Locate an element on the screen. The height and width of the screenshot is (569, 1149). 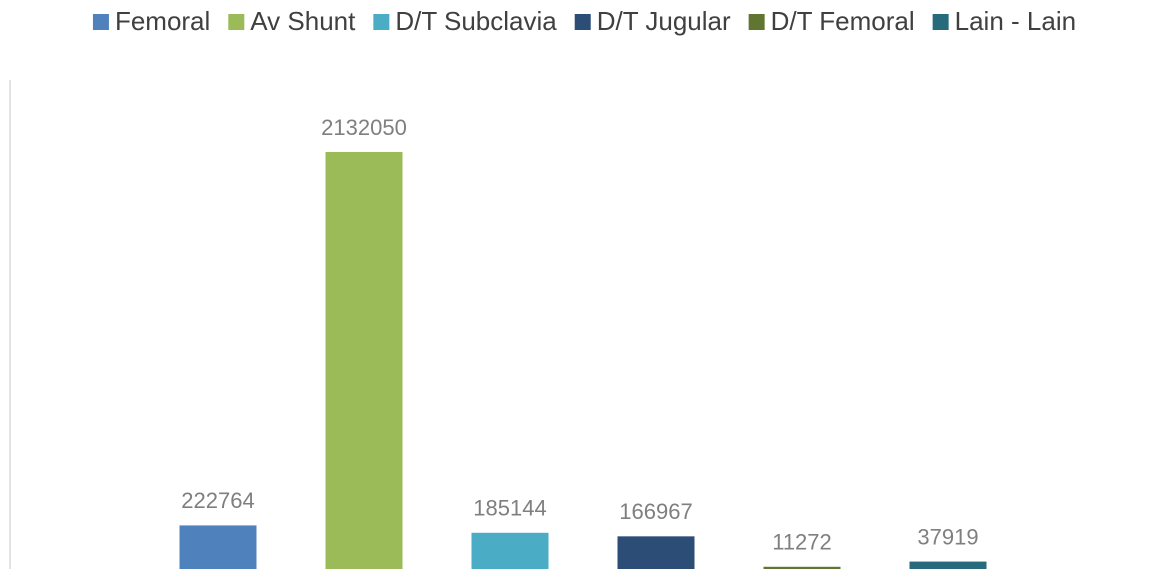
legend-label: Lain - Lain is located at coordinates (1015, 21).